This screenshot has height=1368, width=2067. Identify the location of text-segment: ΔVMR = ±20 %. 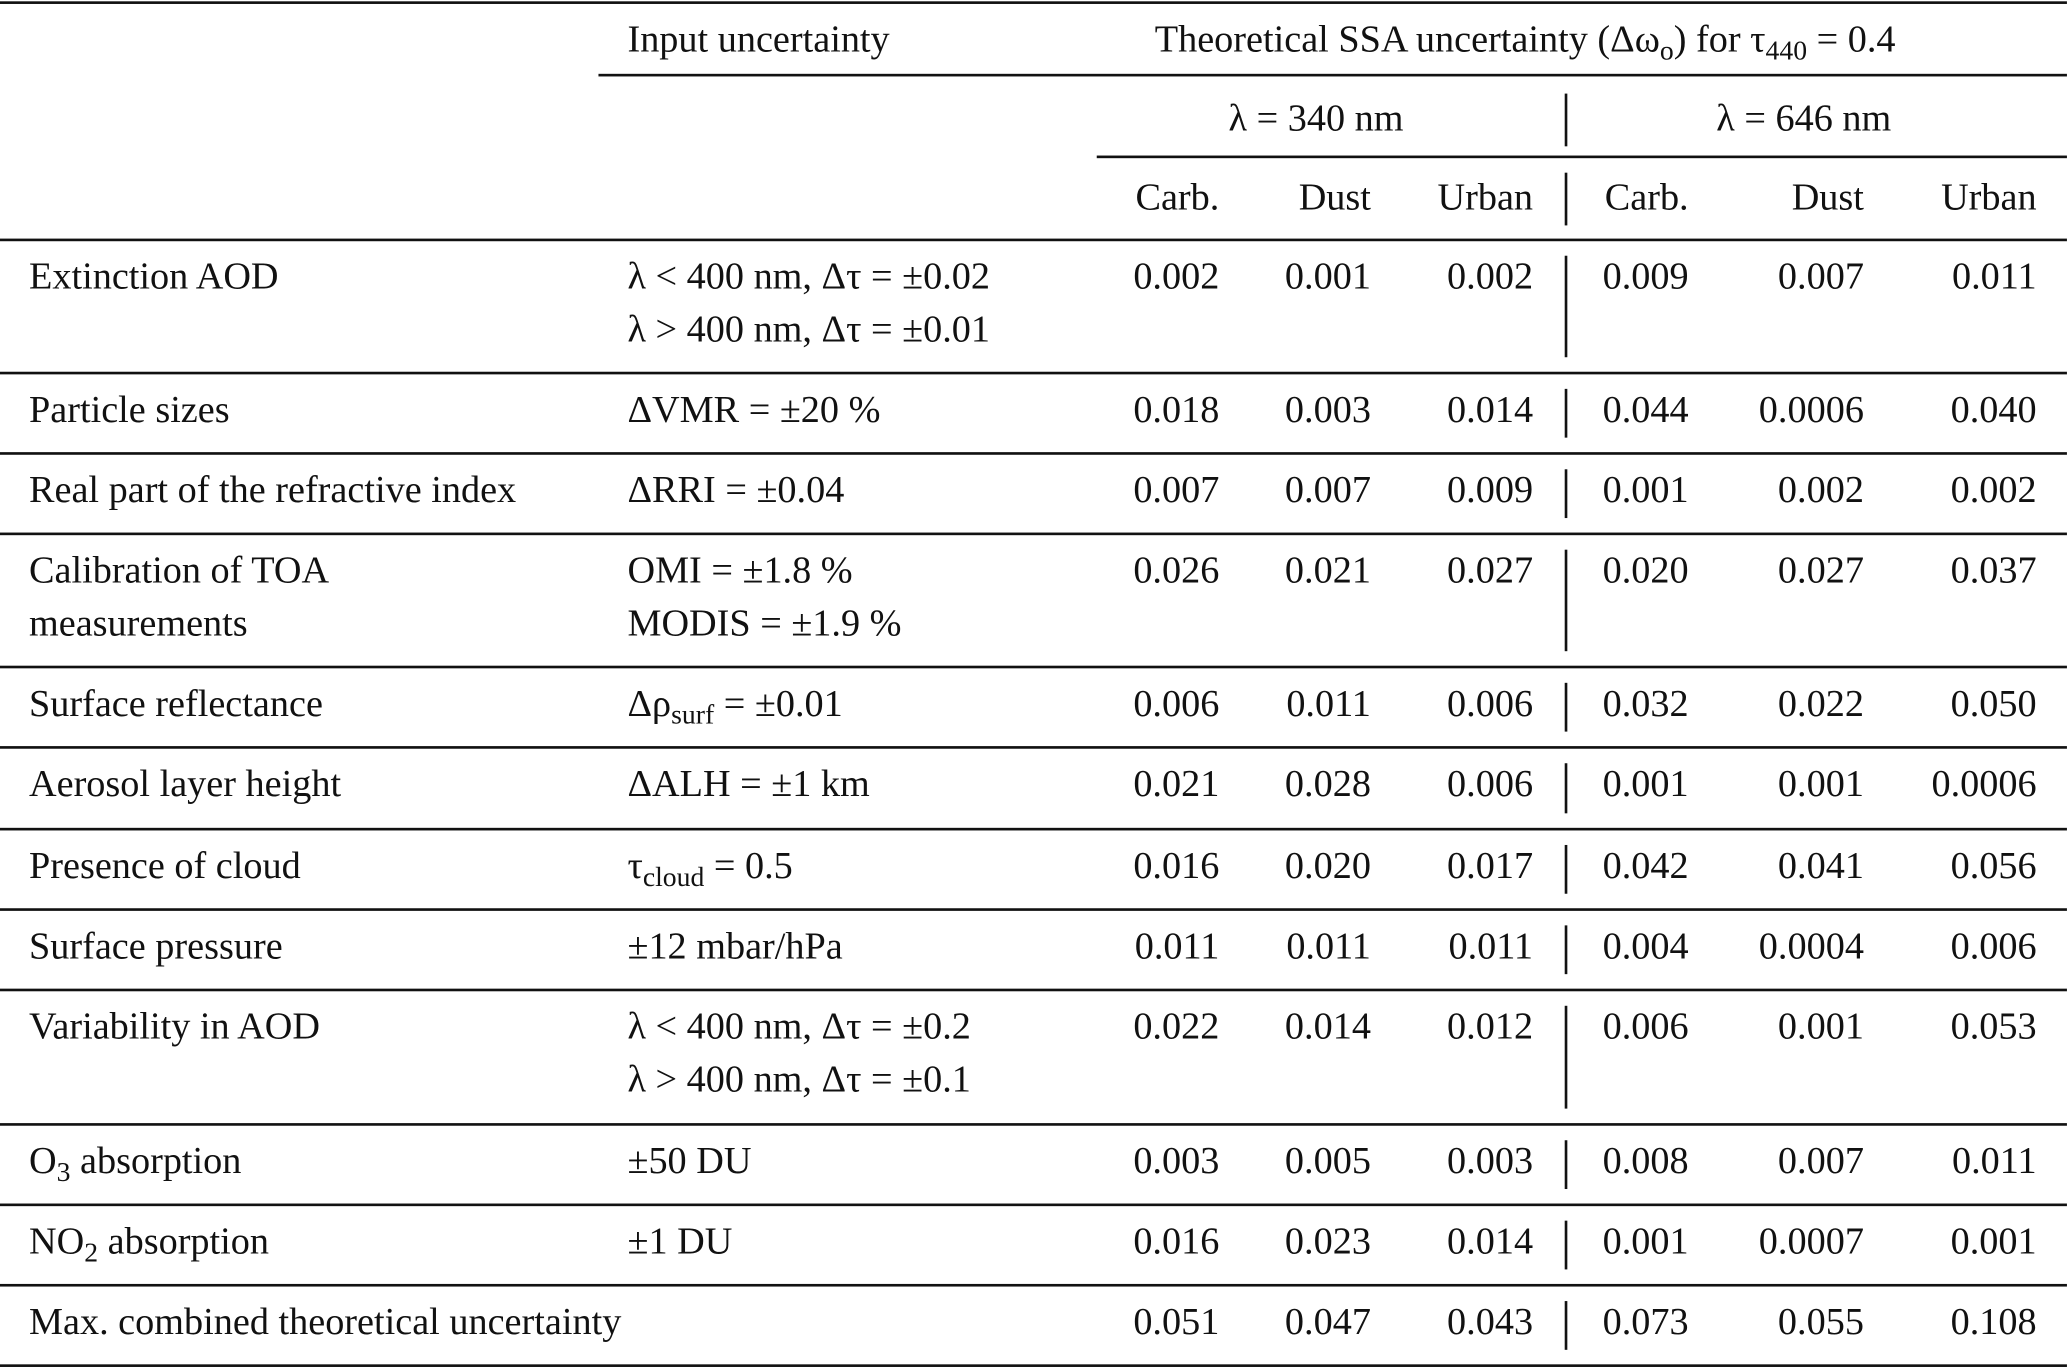
(754, 410).